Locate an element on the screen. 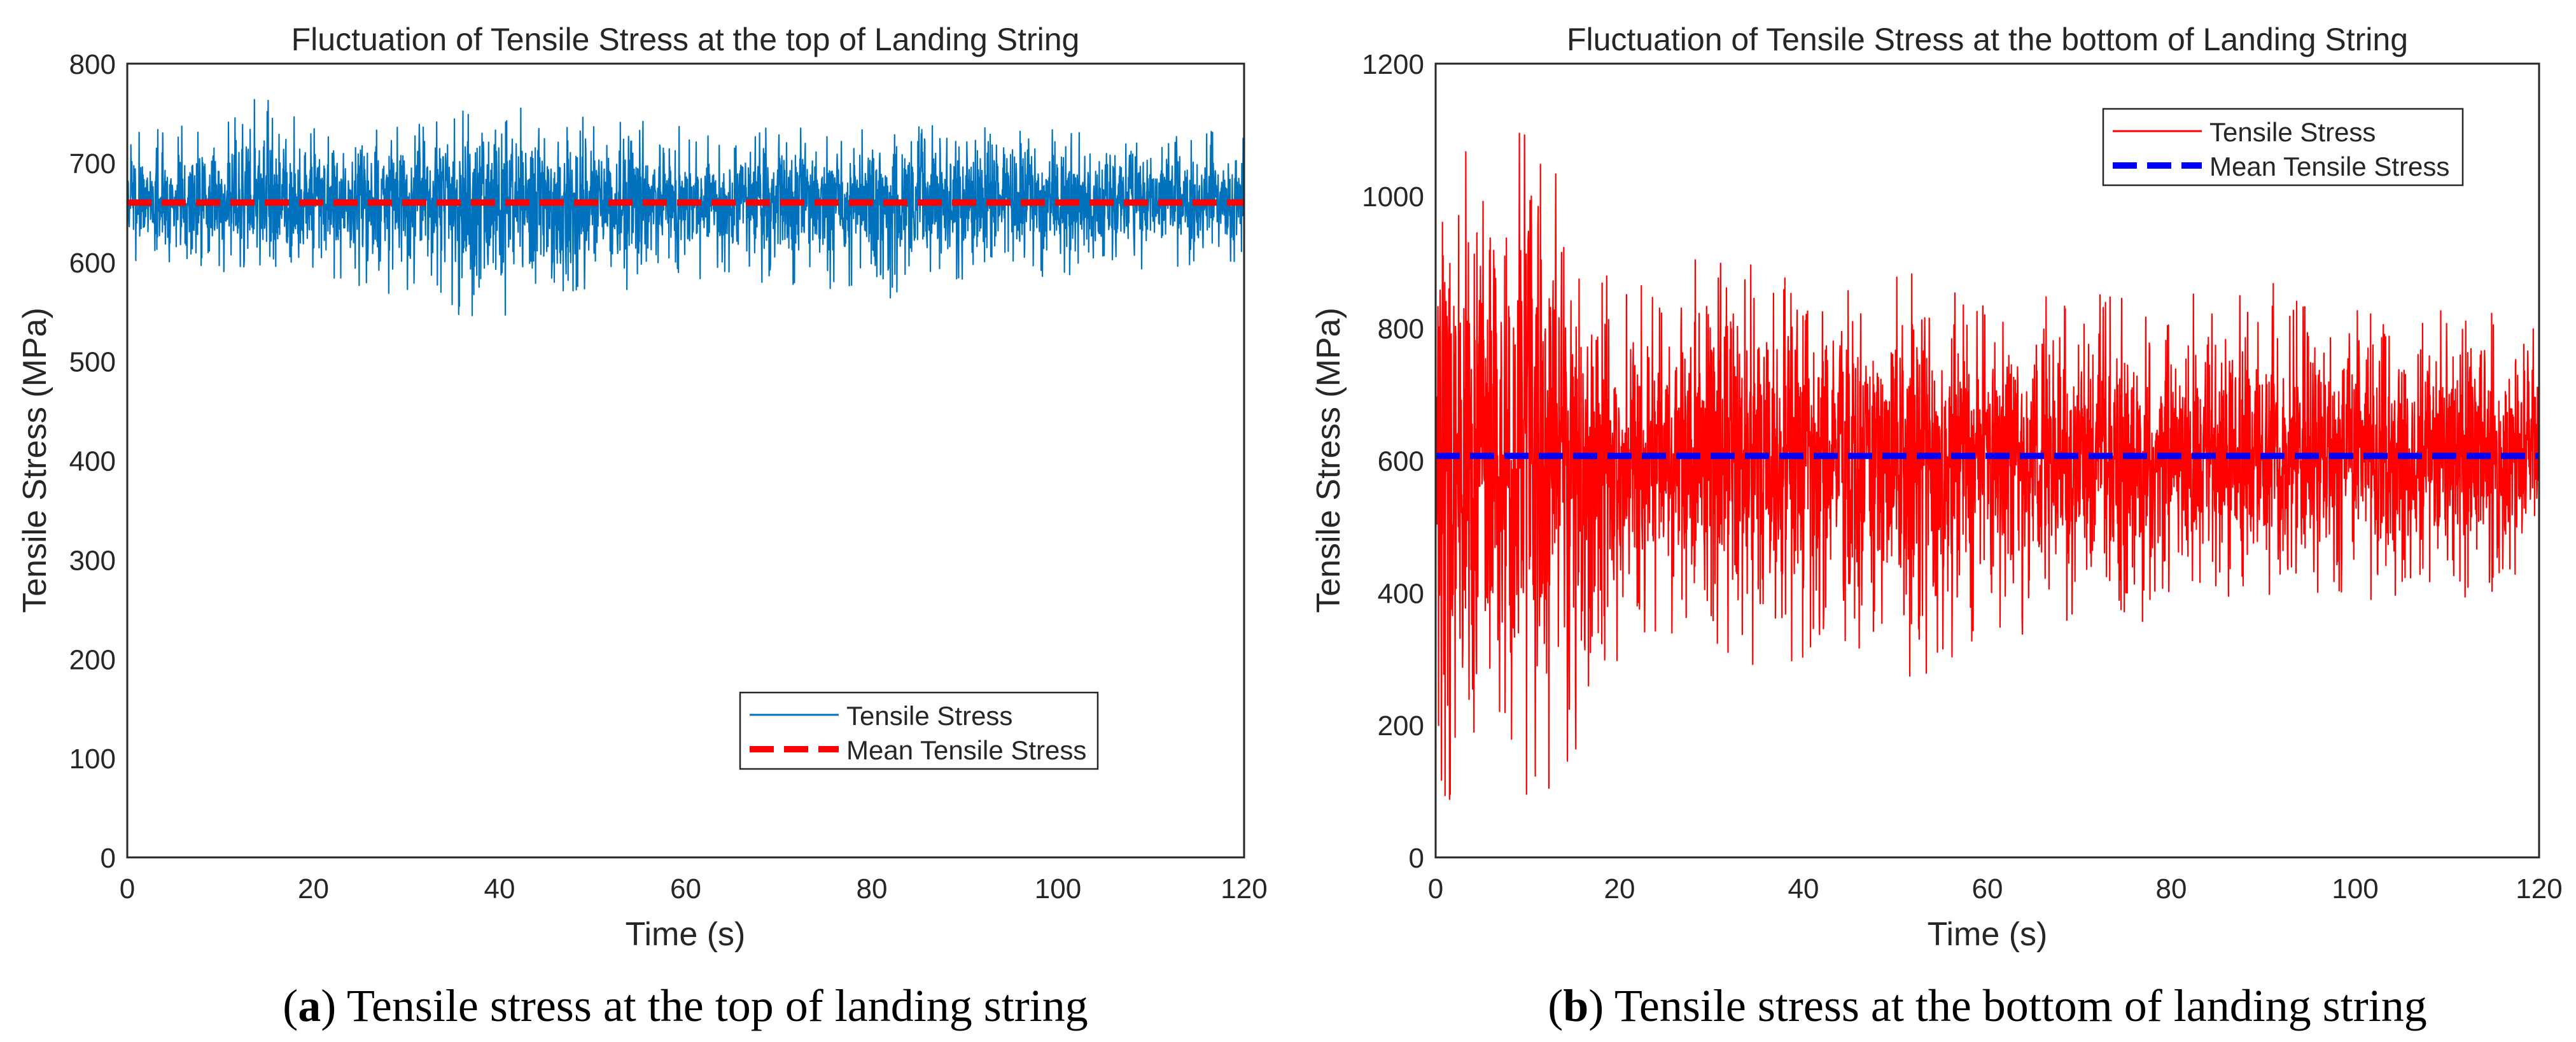  y-tick-label: 100 is located at coordinates (92, 759).